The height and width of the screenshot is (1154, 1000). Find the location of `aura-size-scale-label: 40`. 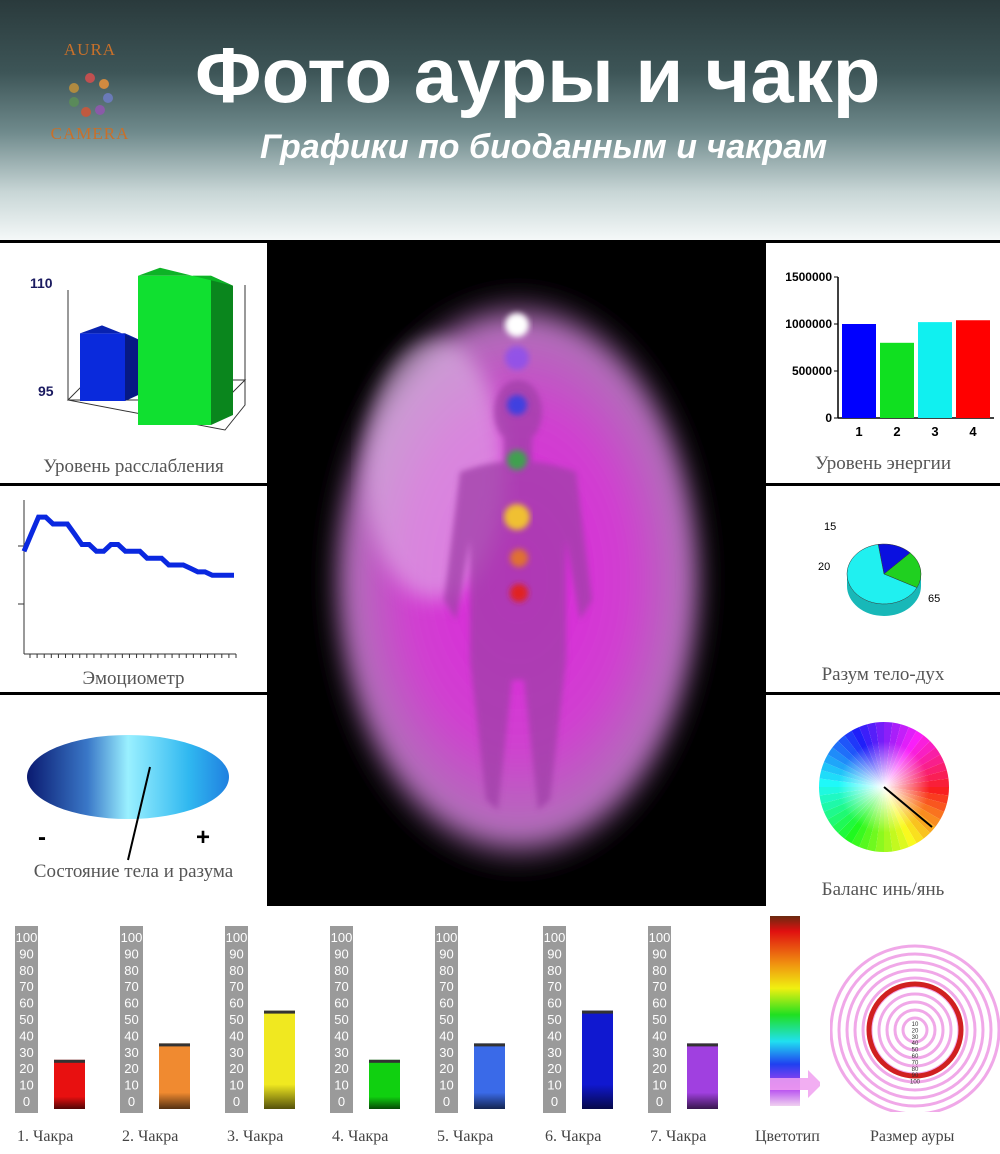

aura-size-scale-label: 40 is located at coordinates (915, 1044).